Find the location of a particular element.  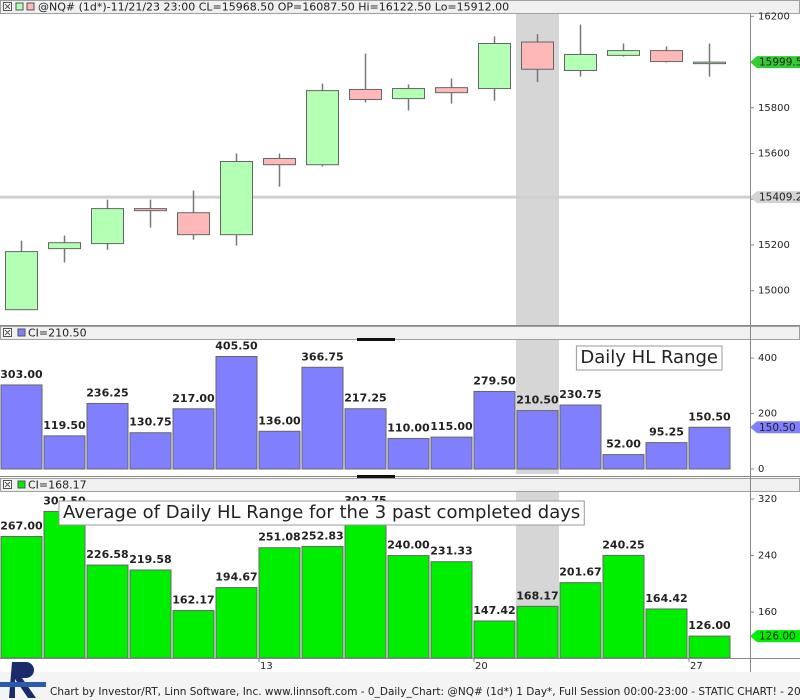

data-label: 136.00 is located at coordinates (279, 420).